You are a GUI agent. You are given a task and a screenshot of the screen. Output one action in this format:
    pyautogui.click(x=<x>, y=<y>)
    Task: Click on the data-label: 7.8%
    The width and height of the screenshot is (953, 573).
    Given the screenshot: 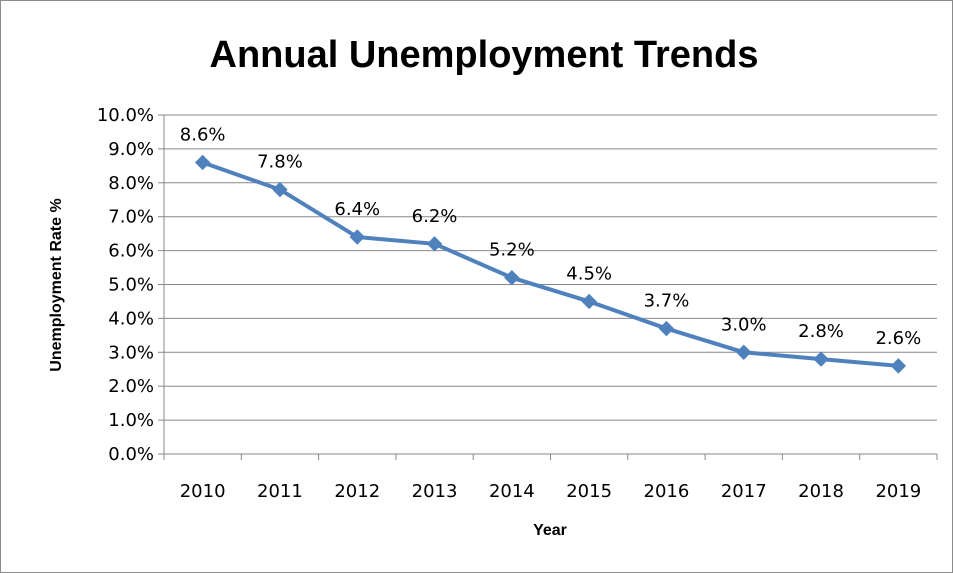 What is the action you would take?
    pyautogui.click(x=280, y=162)
    